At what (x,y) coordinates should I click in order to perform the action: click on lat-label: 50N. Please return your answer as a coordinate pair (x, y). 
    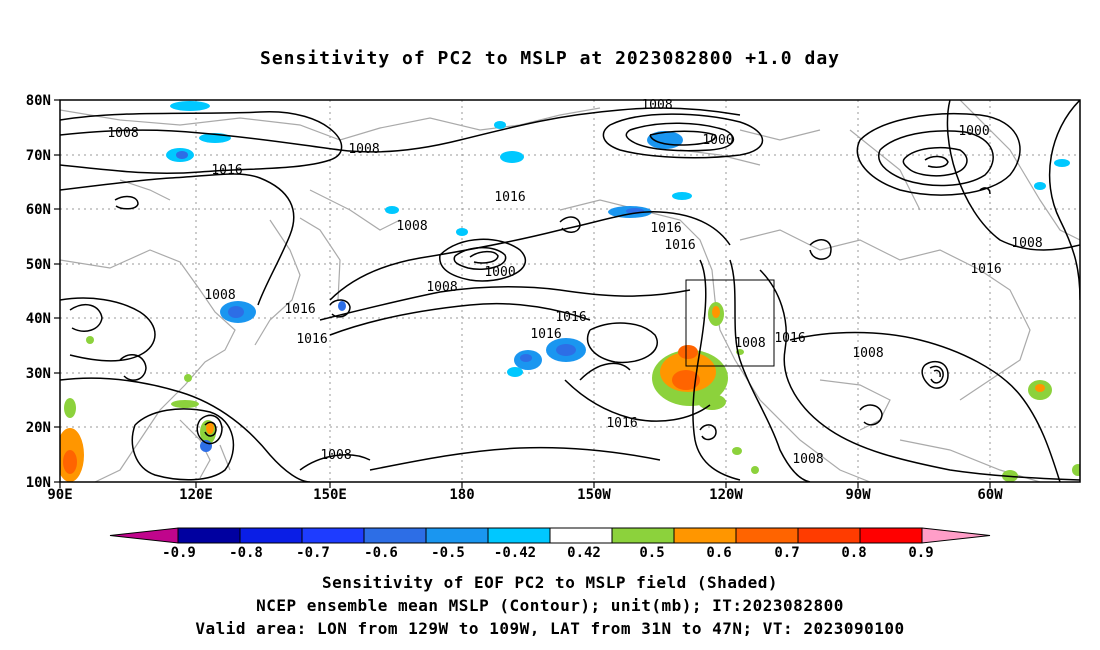
    Looking at the image, I should click on (38, 265).